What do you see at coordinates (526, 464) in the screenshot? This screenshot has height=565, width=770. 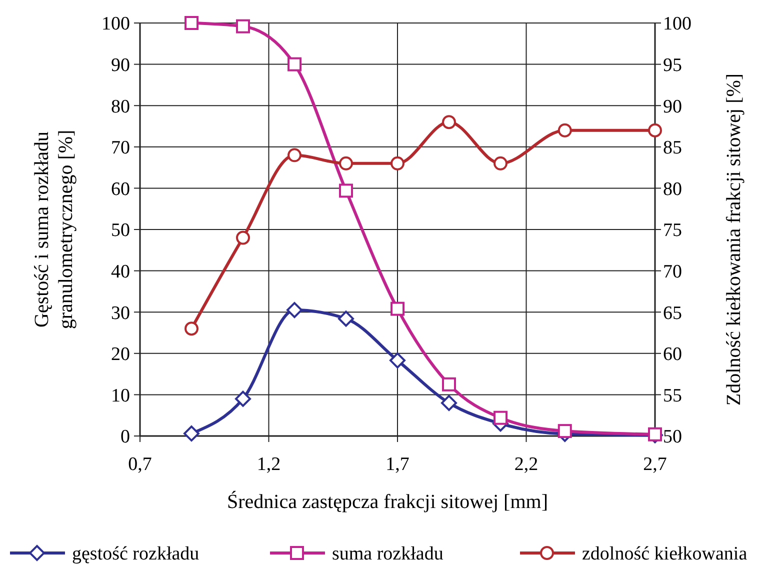 I see `x-tick-label: 2,2` at bounding box center [526, 464].